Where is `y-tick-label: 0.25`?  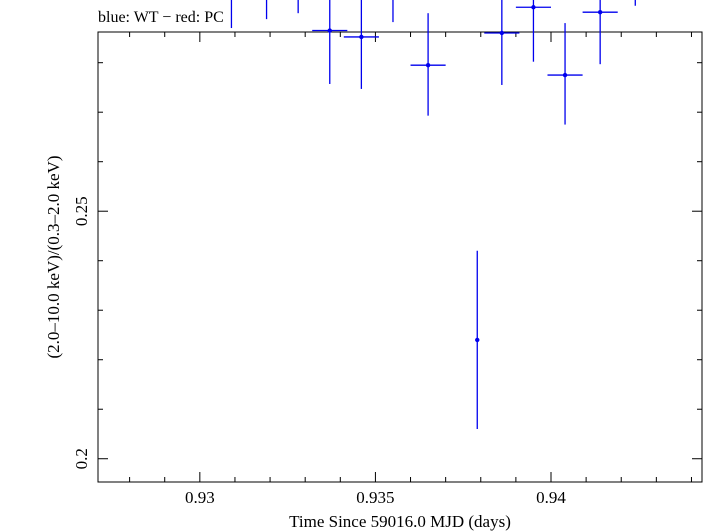
y-tick-label: 0.25 is located at coordinates (81, 211).